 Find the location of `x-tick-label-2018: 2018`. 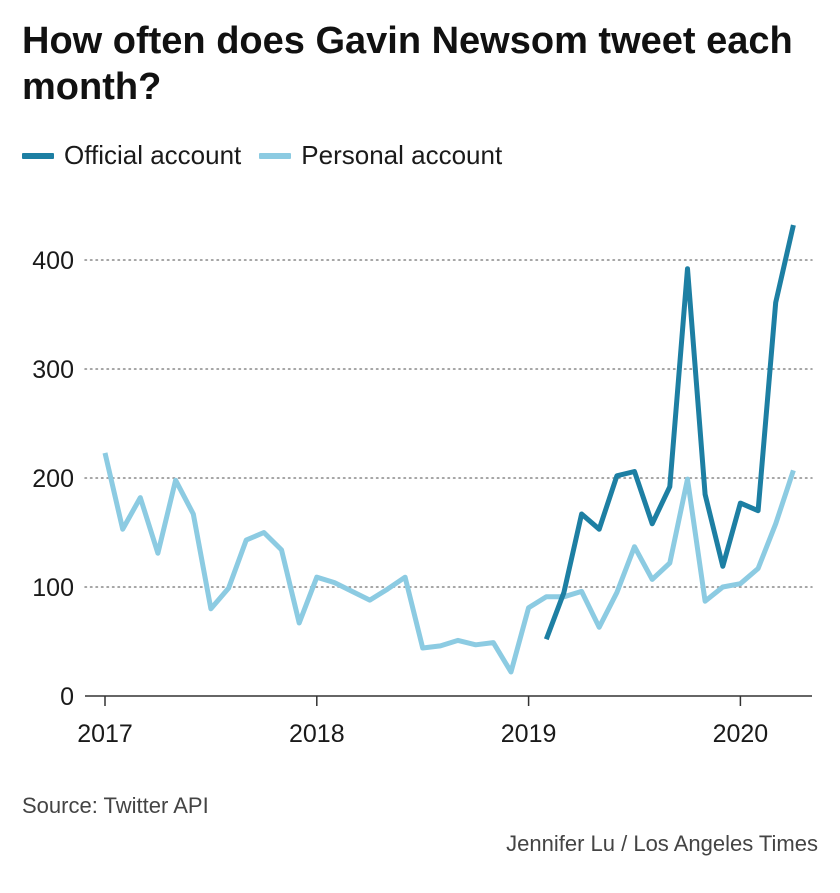

x-tick-label-2018: 2018 is located at coordinates (317, 734).